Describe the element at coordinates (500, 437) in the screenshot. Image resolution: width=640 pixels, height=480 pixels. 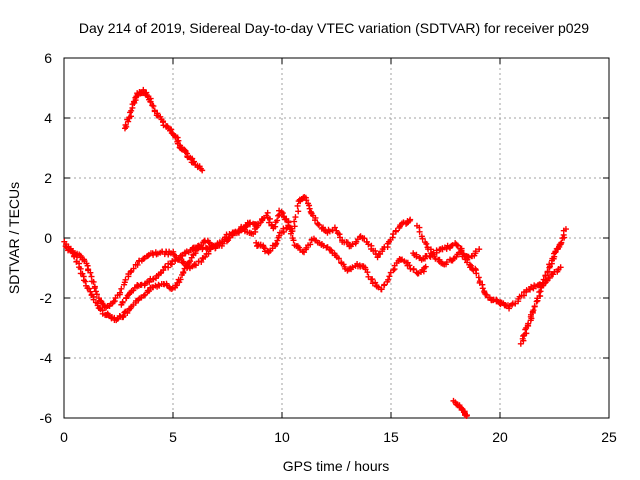
I see `x-tick-label: 20` at that location.